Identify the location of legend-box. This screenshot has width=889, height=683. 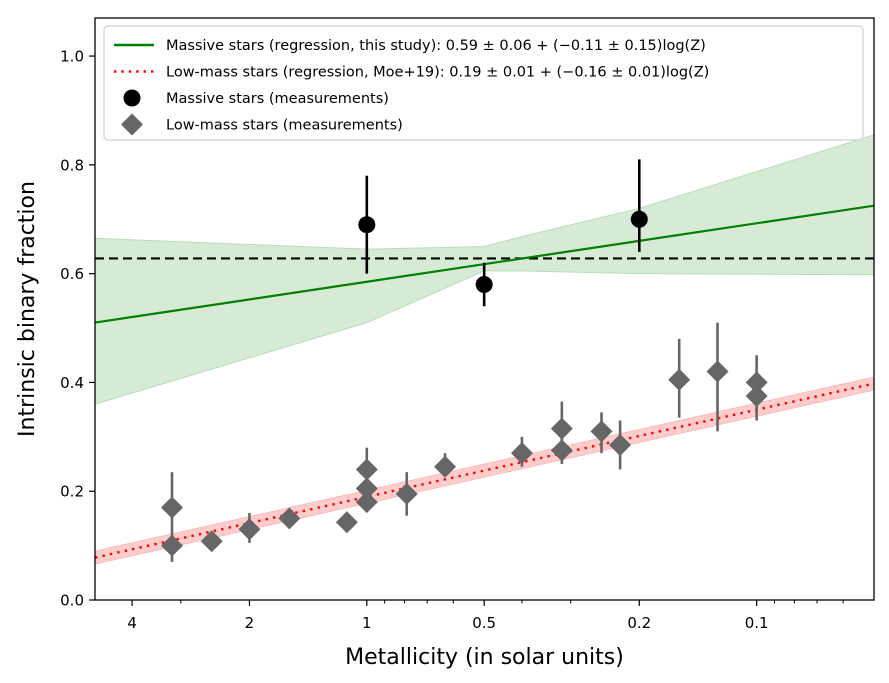
(483, 83).